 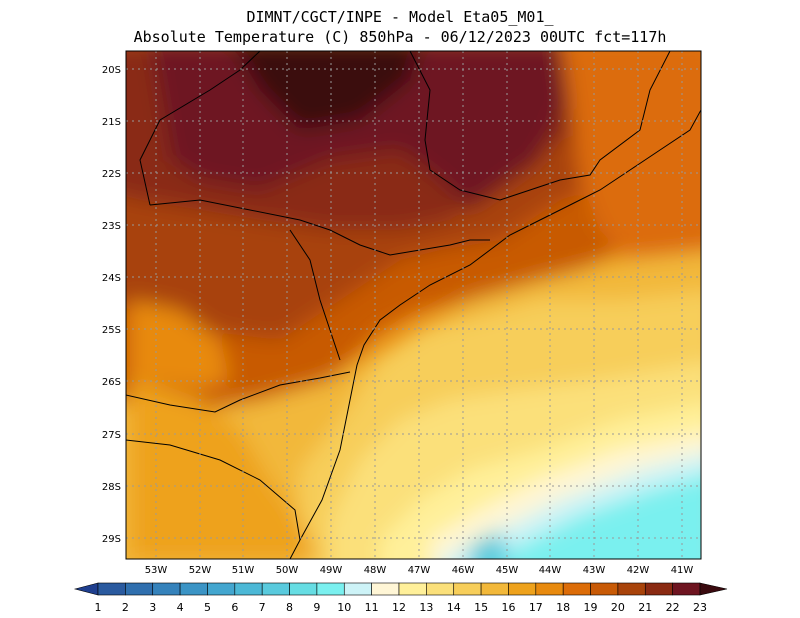 What do you see at coordinates (673, 607) in the screenshot?
I see `colorbar-label: 22` at bounding box center [673, 607].